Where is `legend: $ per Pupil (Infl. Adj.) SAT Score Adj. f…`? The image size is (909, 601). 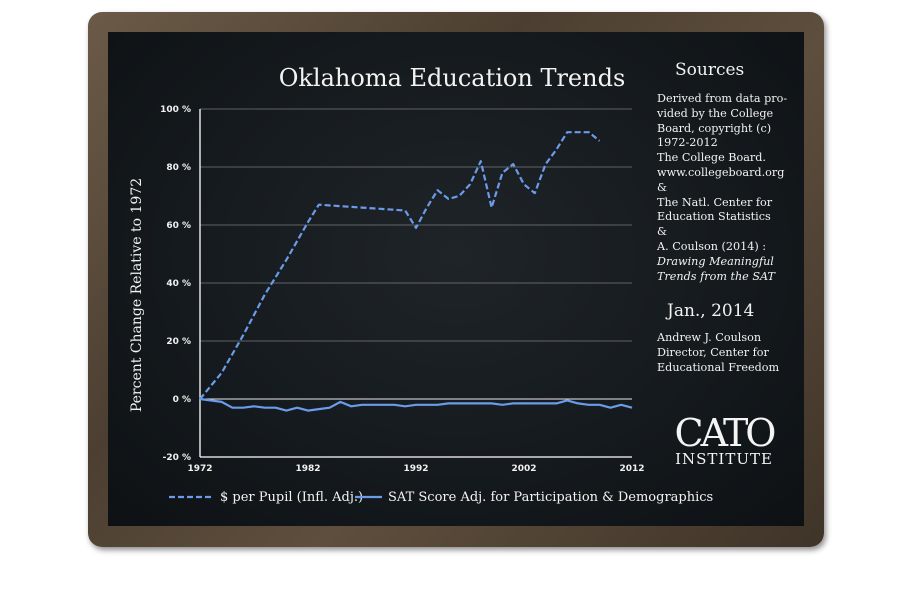
legend: $ per Pupil (Infl. Adj.) SAT Score Adj. f… is located at coordinates (441, 497).